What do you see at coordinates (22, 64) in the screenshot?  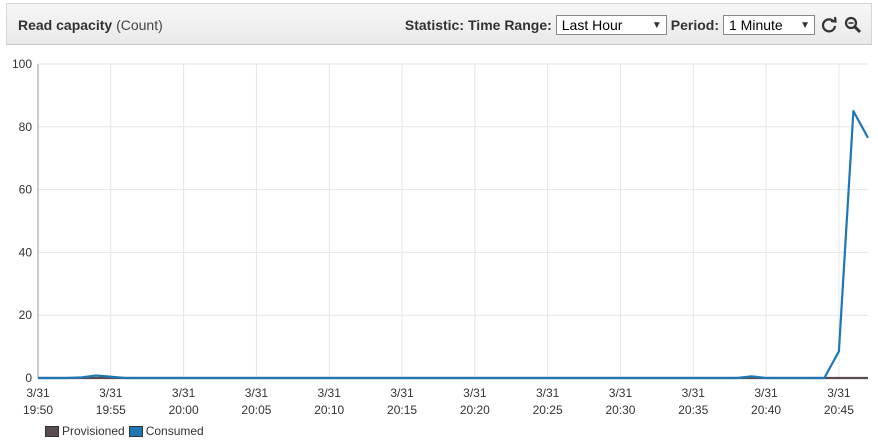 I see `y-tick-label: 100` at bounding box center [22, 64].